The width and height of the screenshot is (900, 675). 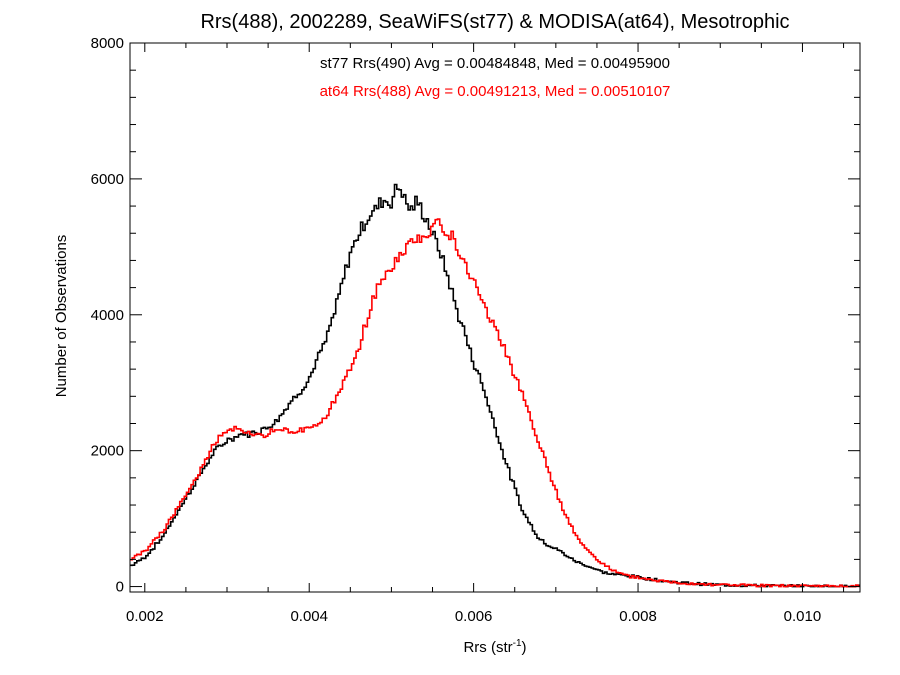 I want to click on y-tick-label: 6000, so click(x=107, y=179).